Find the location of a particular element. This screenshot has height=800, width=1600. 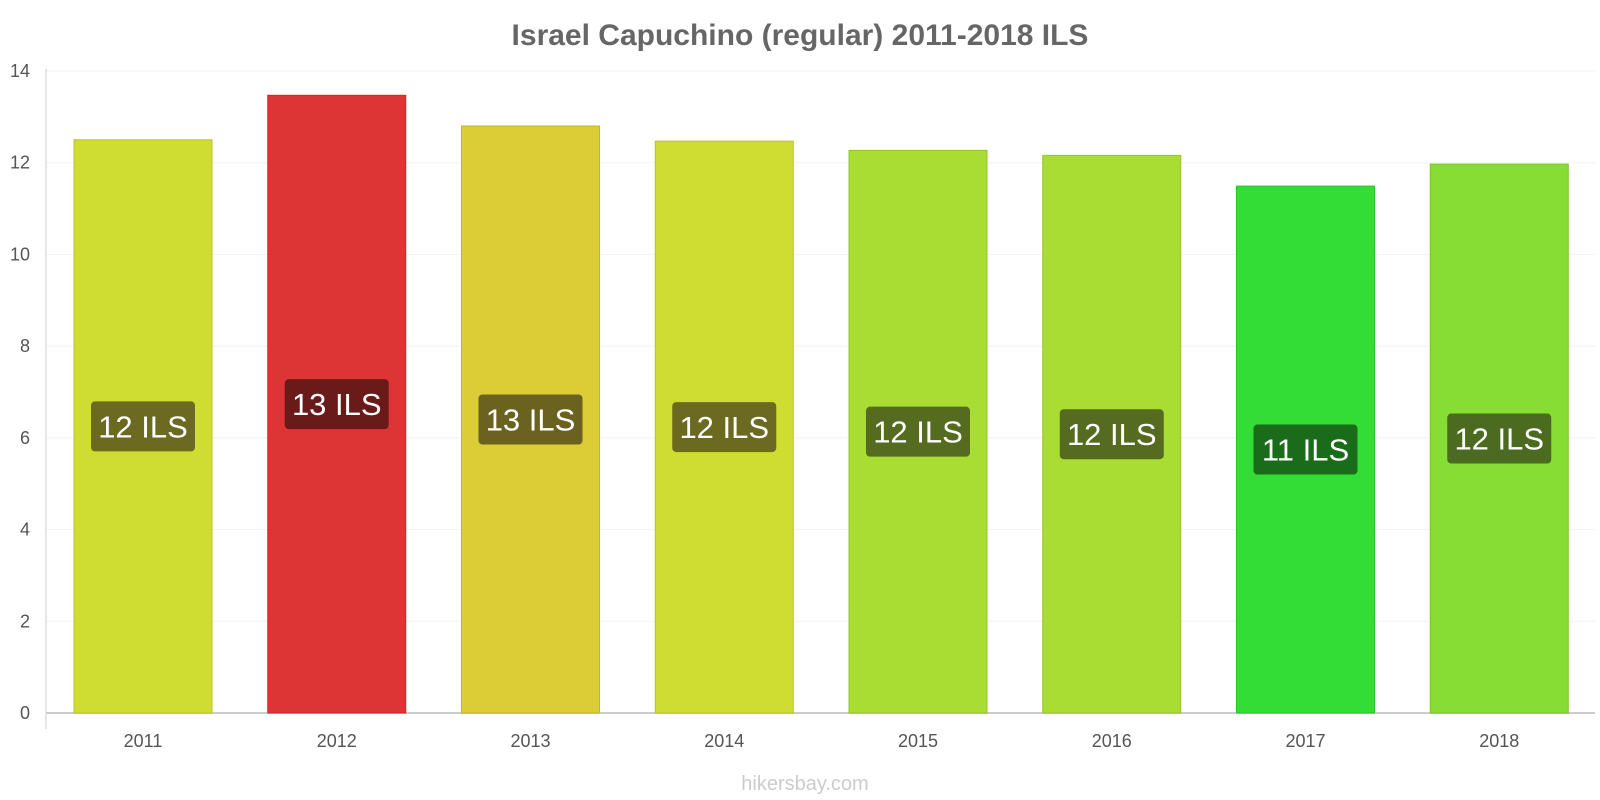

y-tick-label: 10 is located at coordinates (20, 254).